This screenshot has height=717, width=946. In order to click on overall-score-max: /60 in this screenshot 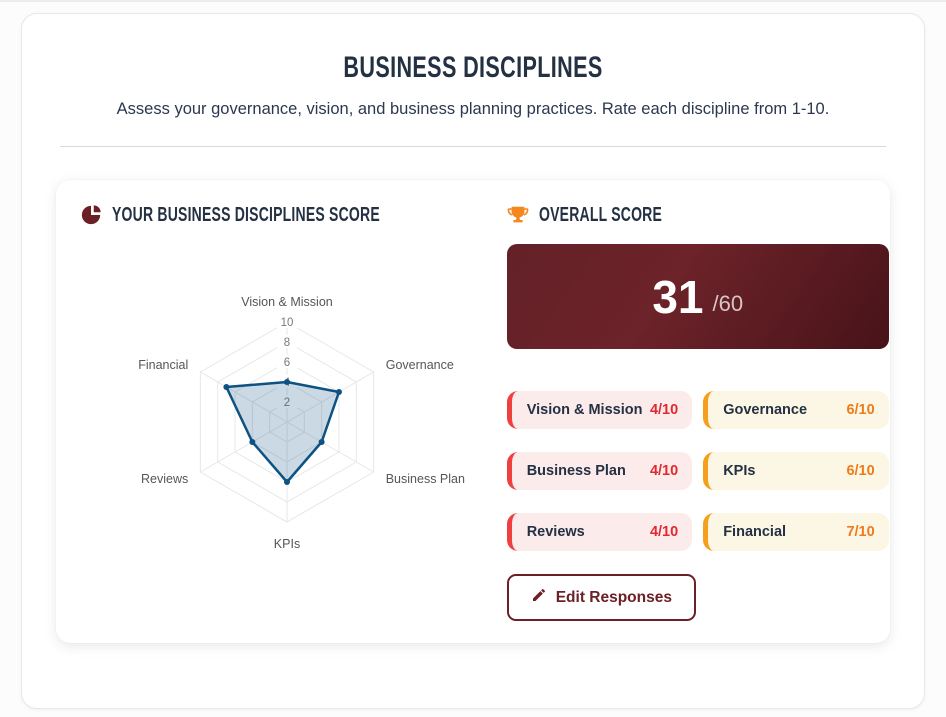, I will do `click(728, 303)`.